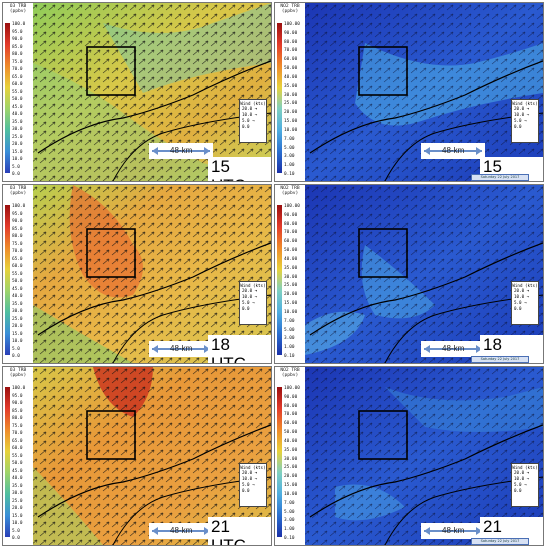 Image resolution: width=548 pixels, height=550 pixels. I want to click on colorbar-tick-label: 35.00, so click(291, 268).